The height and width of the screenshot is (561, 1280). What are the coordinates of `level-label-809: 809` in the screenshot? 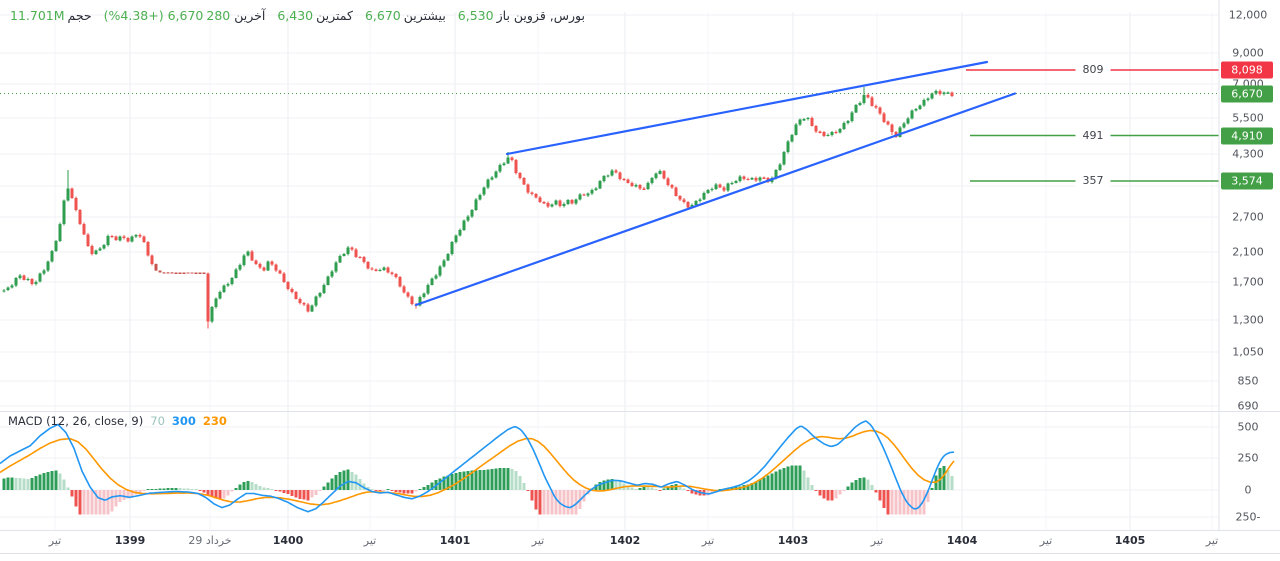 It's located at (1093, 70).